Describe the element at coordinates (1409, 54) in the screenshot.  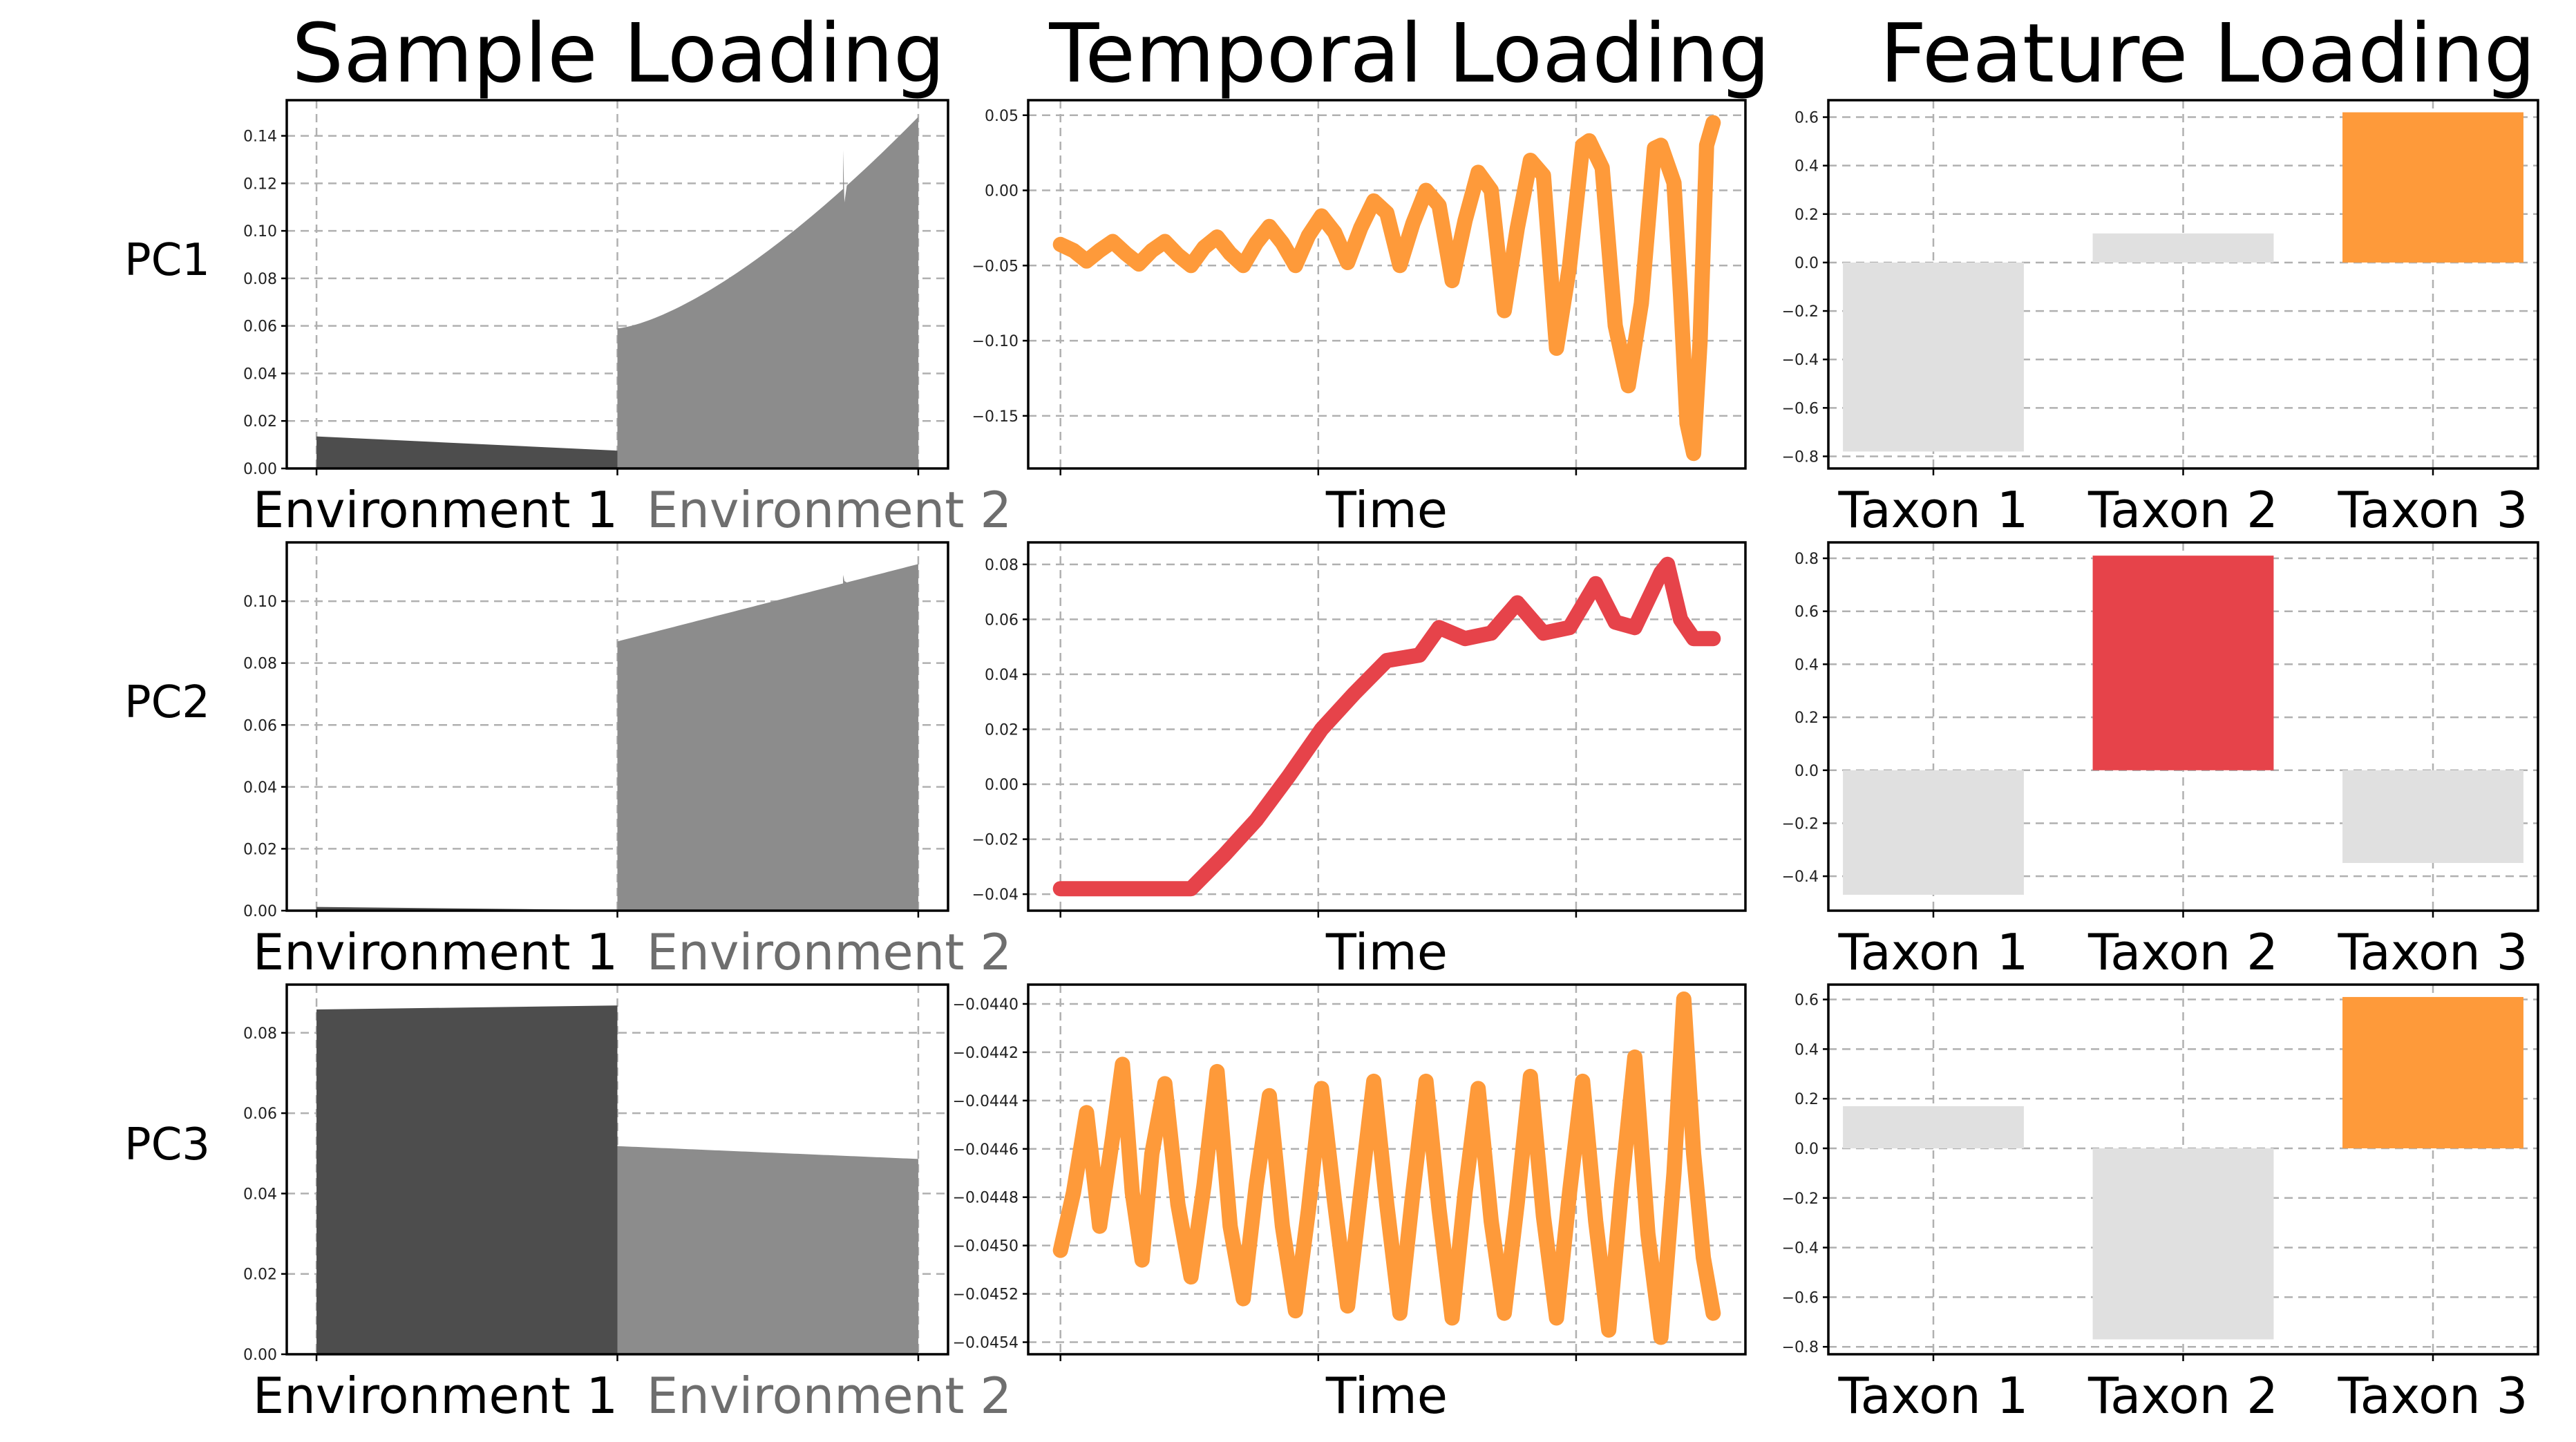
I see `title-temporal-loading: Temporal Loading` at that location.